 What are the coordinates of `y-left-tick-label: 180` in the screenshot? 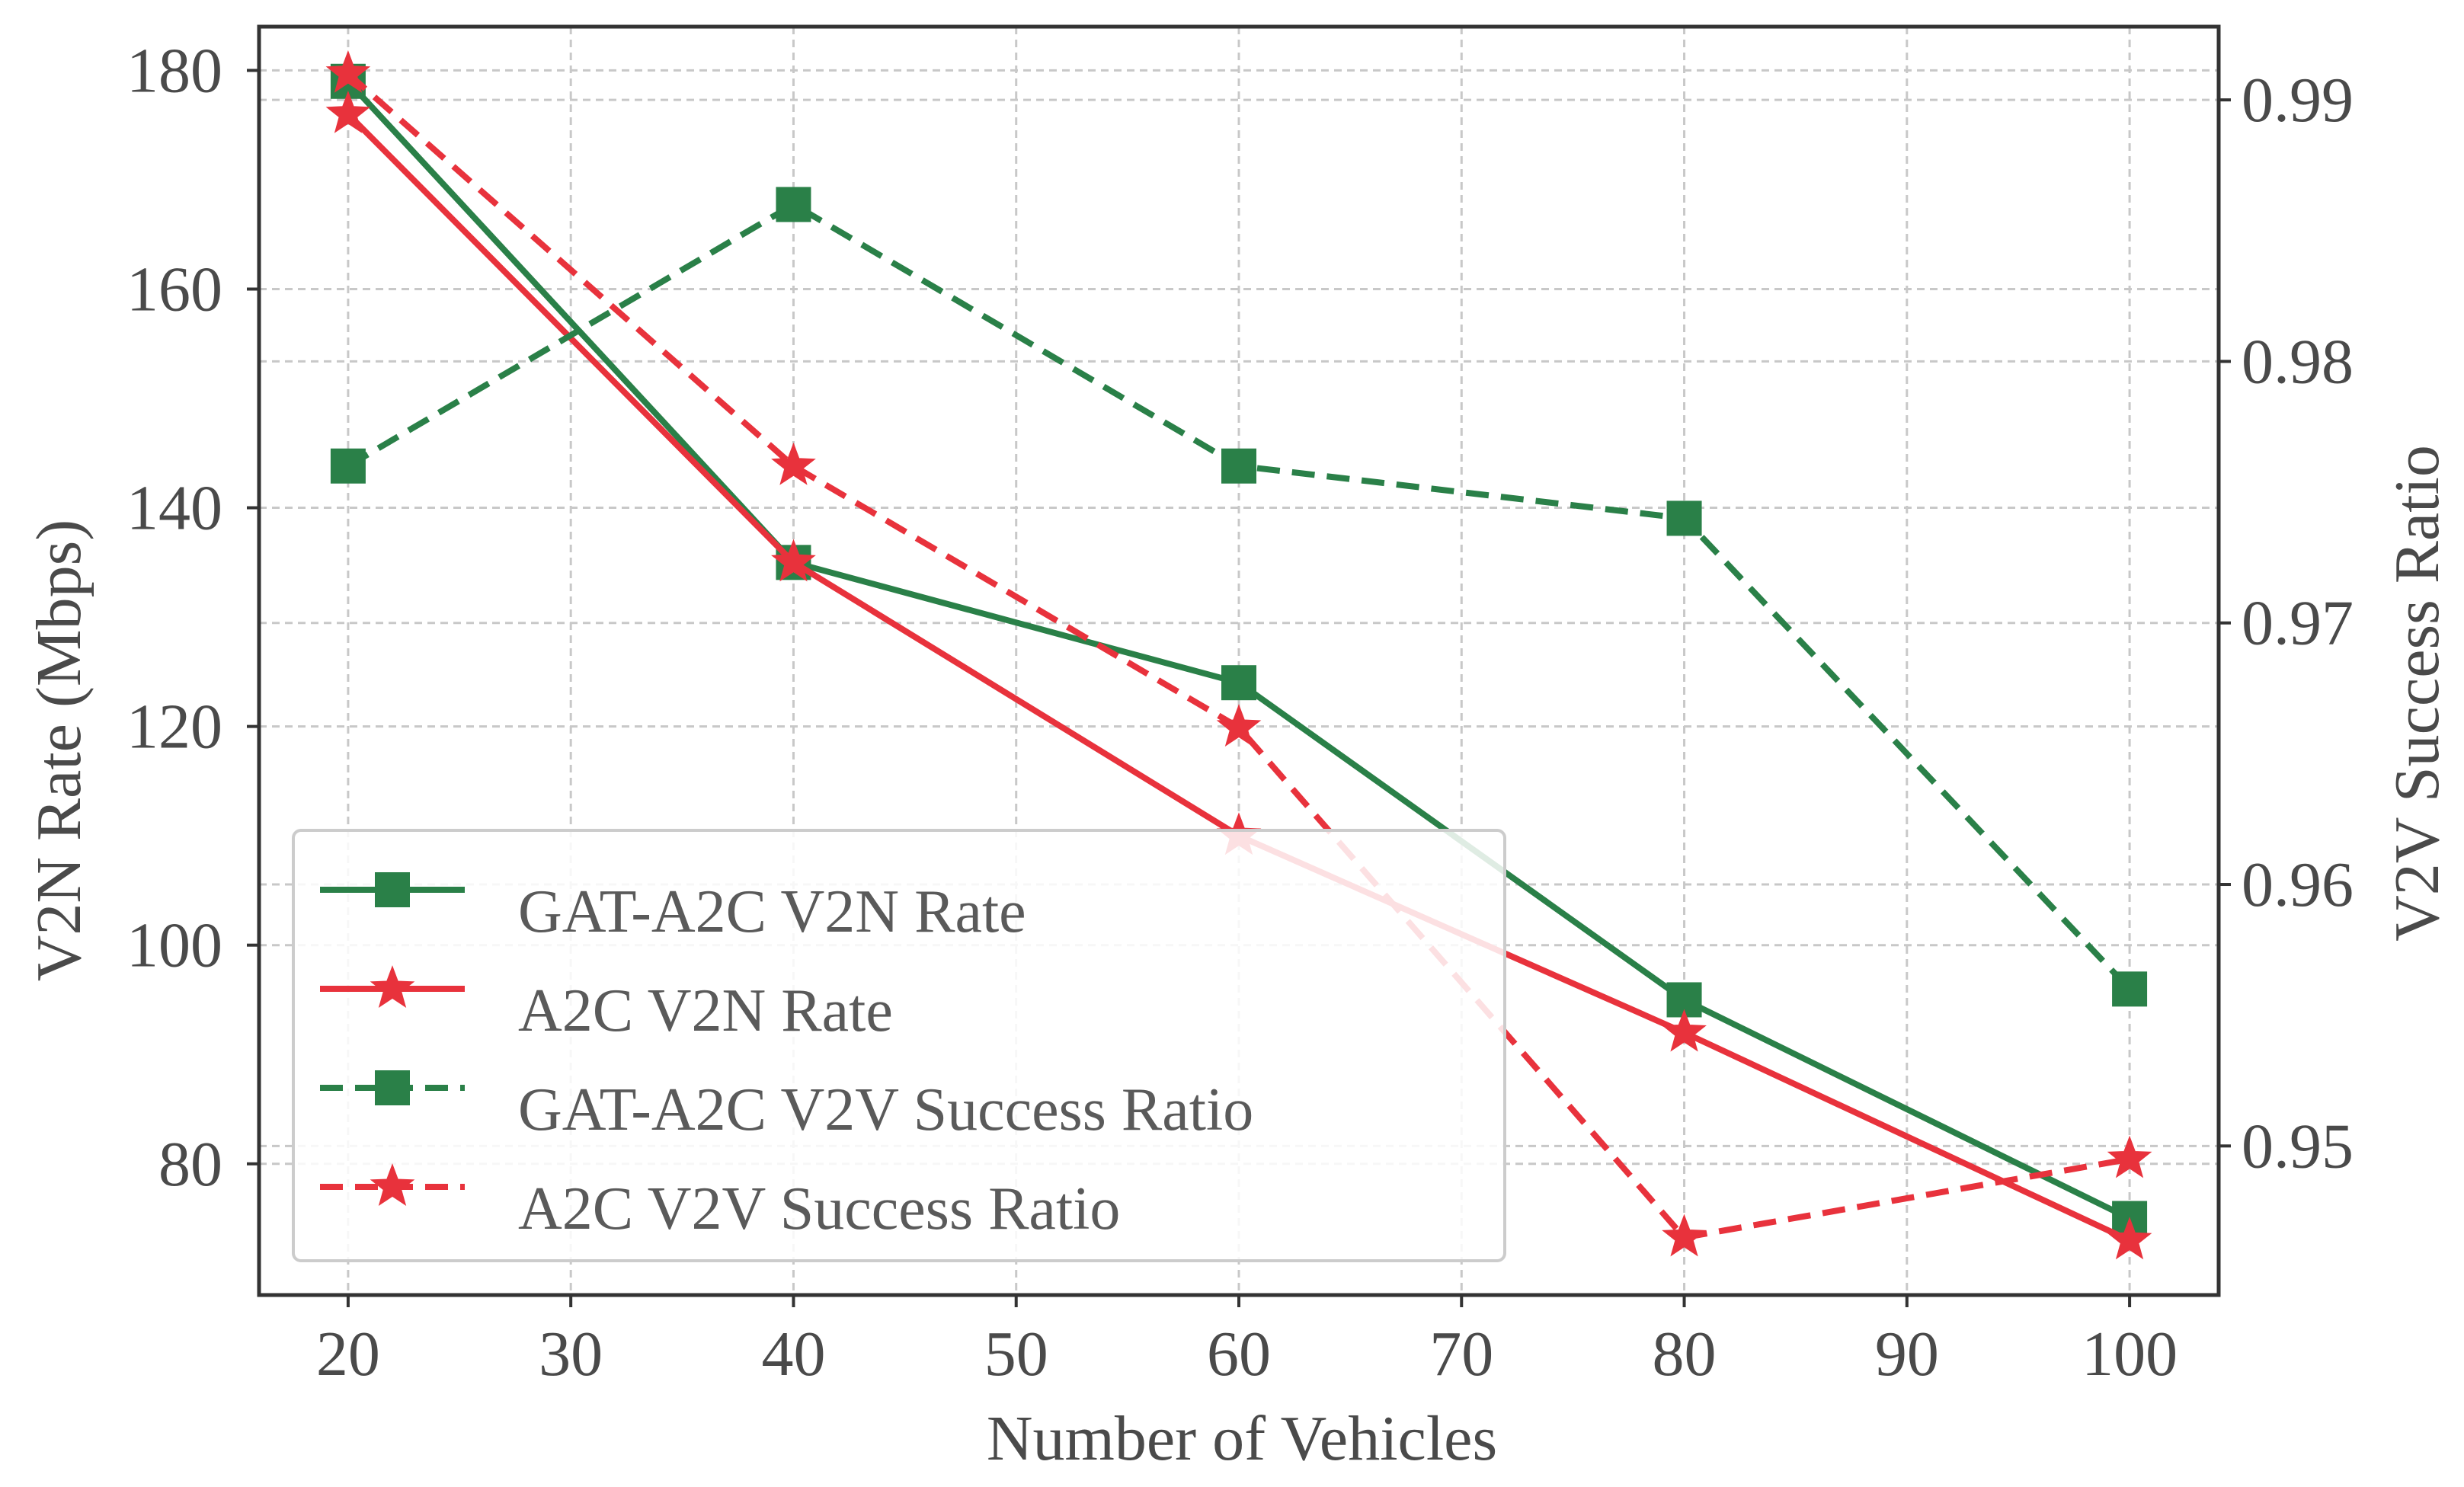 It's located at (174, 71).